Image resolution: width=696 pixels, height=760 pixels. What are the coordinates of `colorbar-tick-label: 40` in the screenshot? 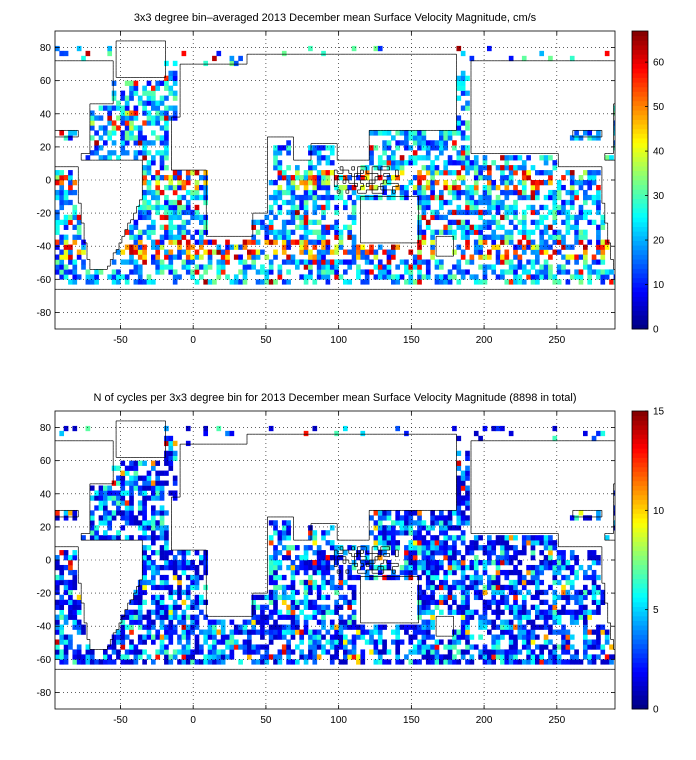 It's located at (659, 152).